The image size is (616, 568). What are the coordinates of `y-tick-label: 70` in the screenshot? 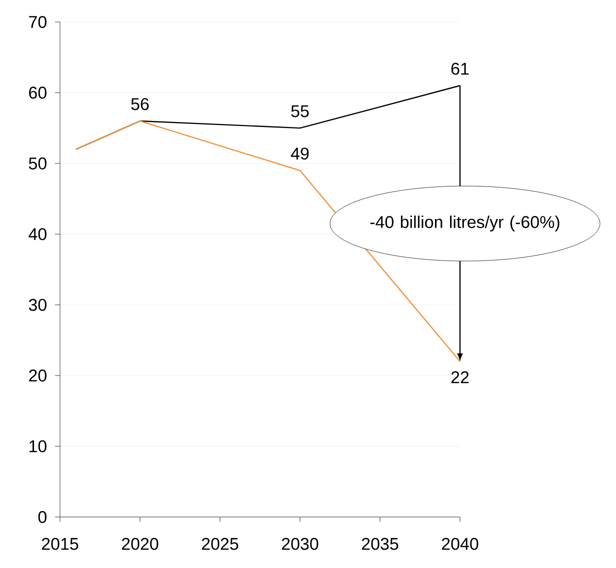 It's located at (37, 22).